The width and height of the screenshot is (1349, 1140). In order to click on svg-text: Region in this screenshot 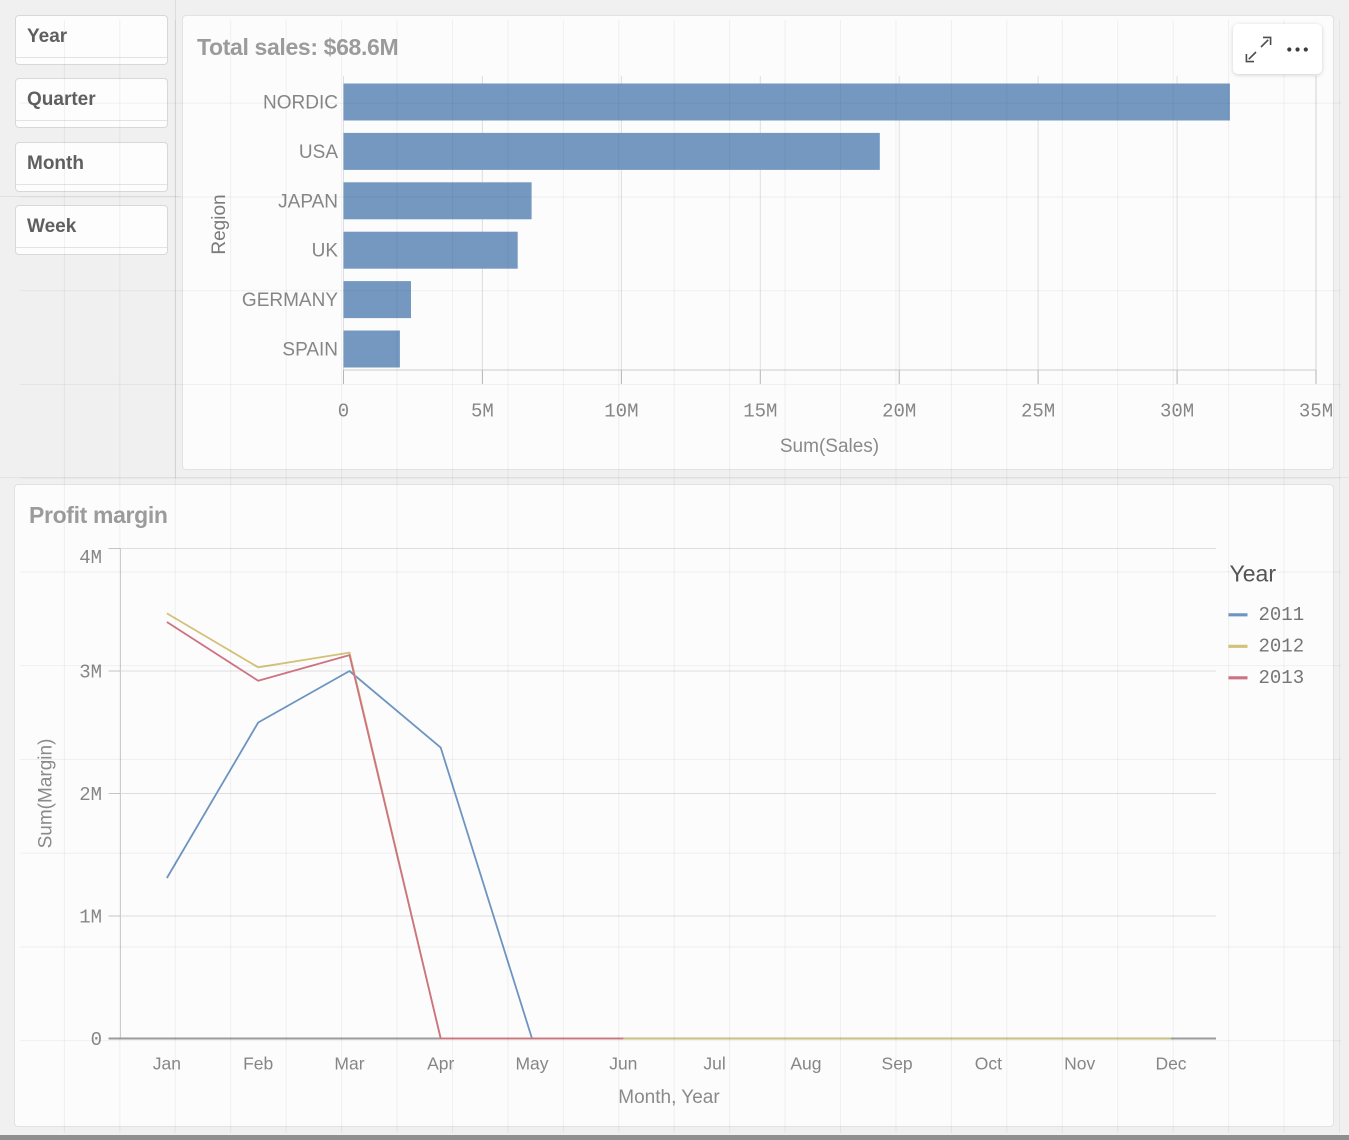, I will do `click(219, 224)`.